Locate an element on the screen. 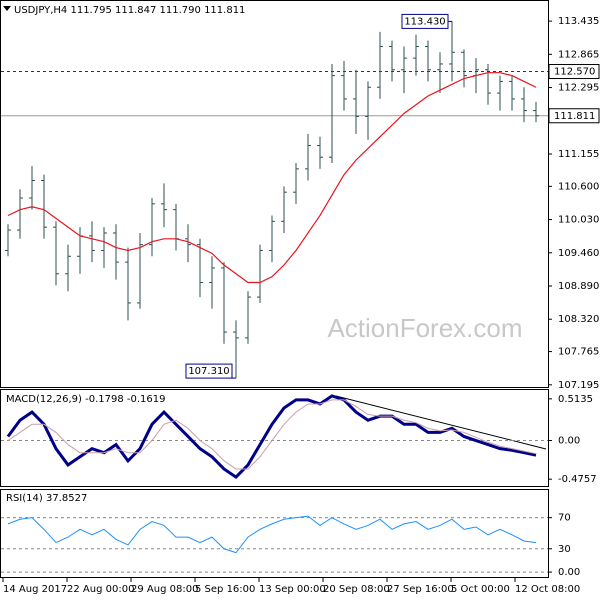  y-tick-label: -0.4757 is located at coordinates (577, 479).